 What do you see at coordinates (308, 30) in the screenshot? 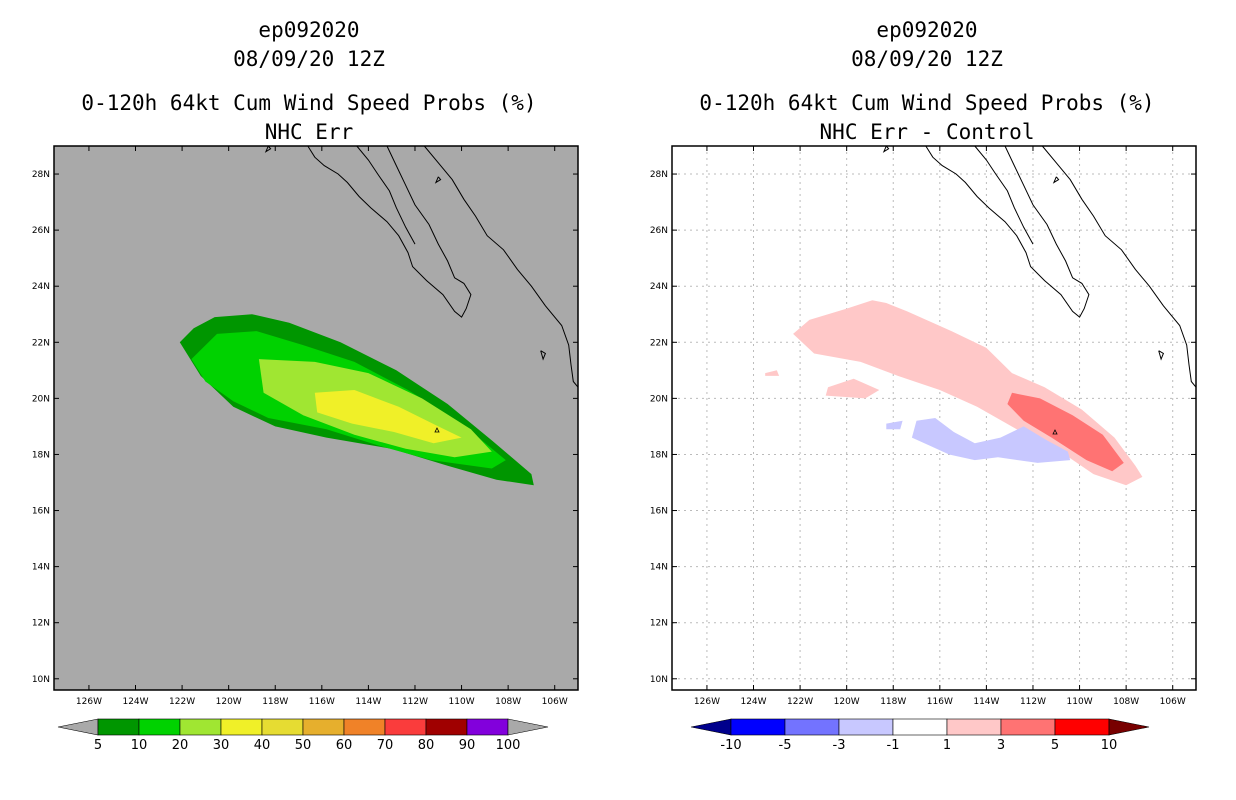
I see `left-title-storm: ep092020` at bounding box center [308, 30].